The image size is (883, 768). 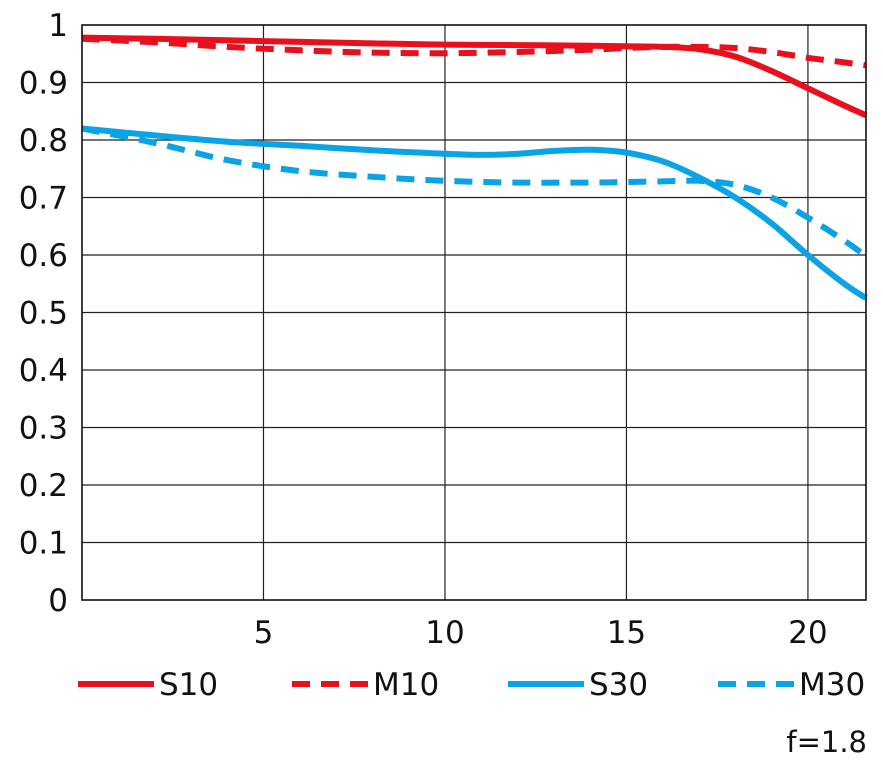 What do you see at coordinates (43, 141) in the screenshot?
I see `y-tick-label: 0.8` at bounding box center [43, 141].